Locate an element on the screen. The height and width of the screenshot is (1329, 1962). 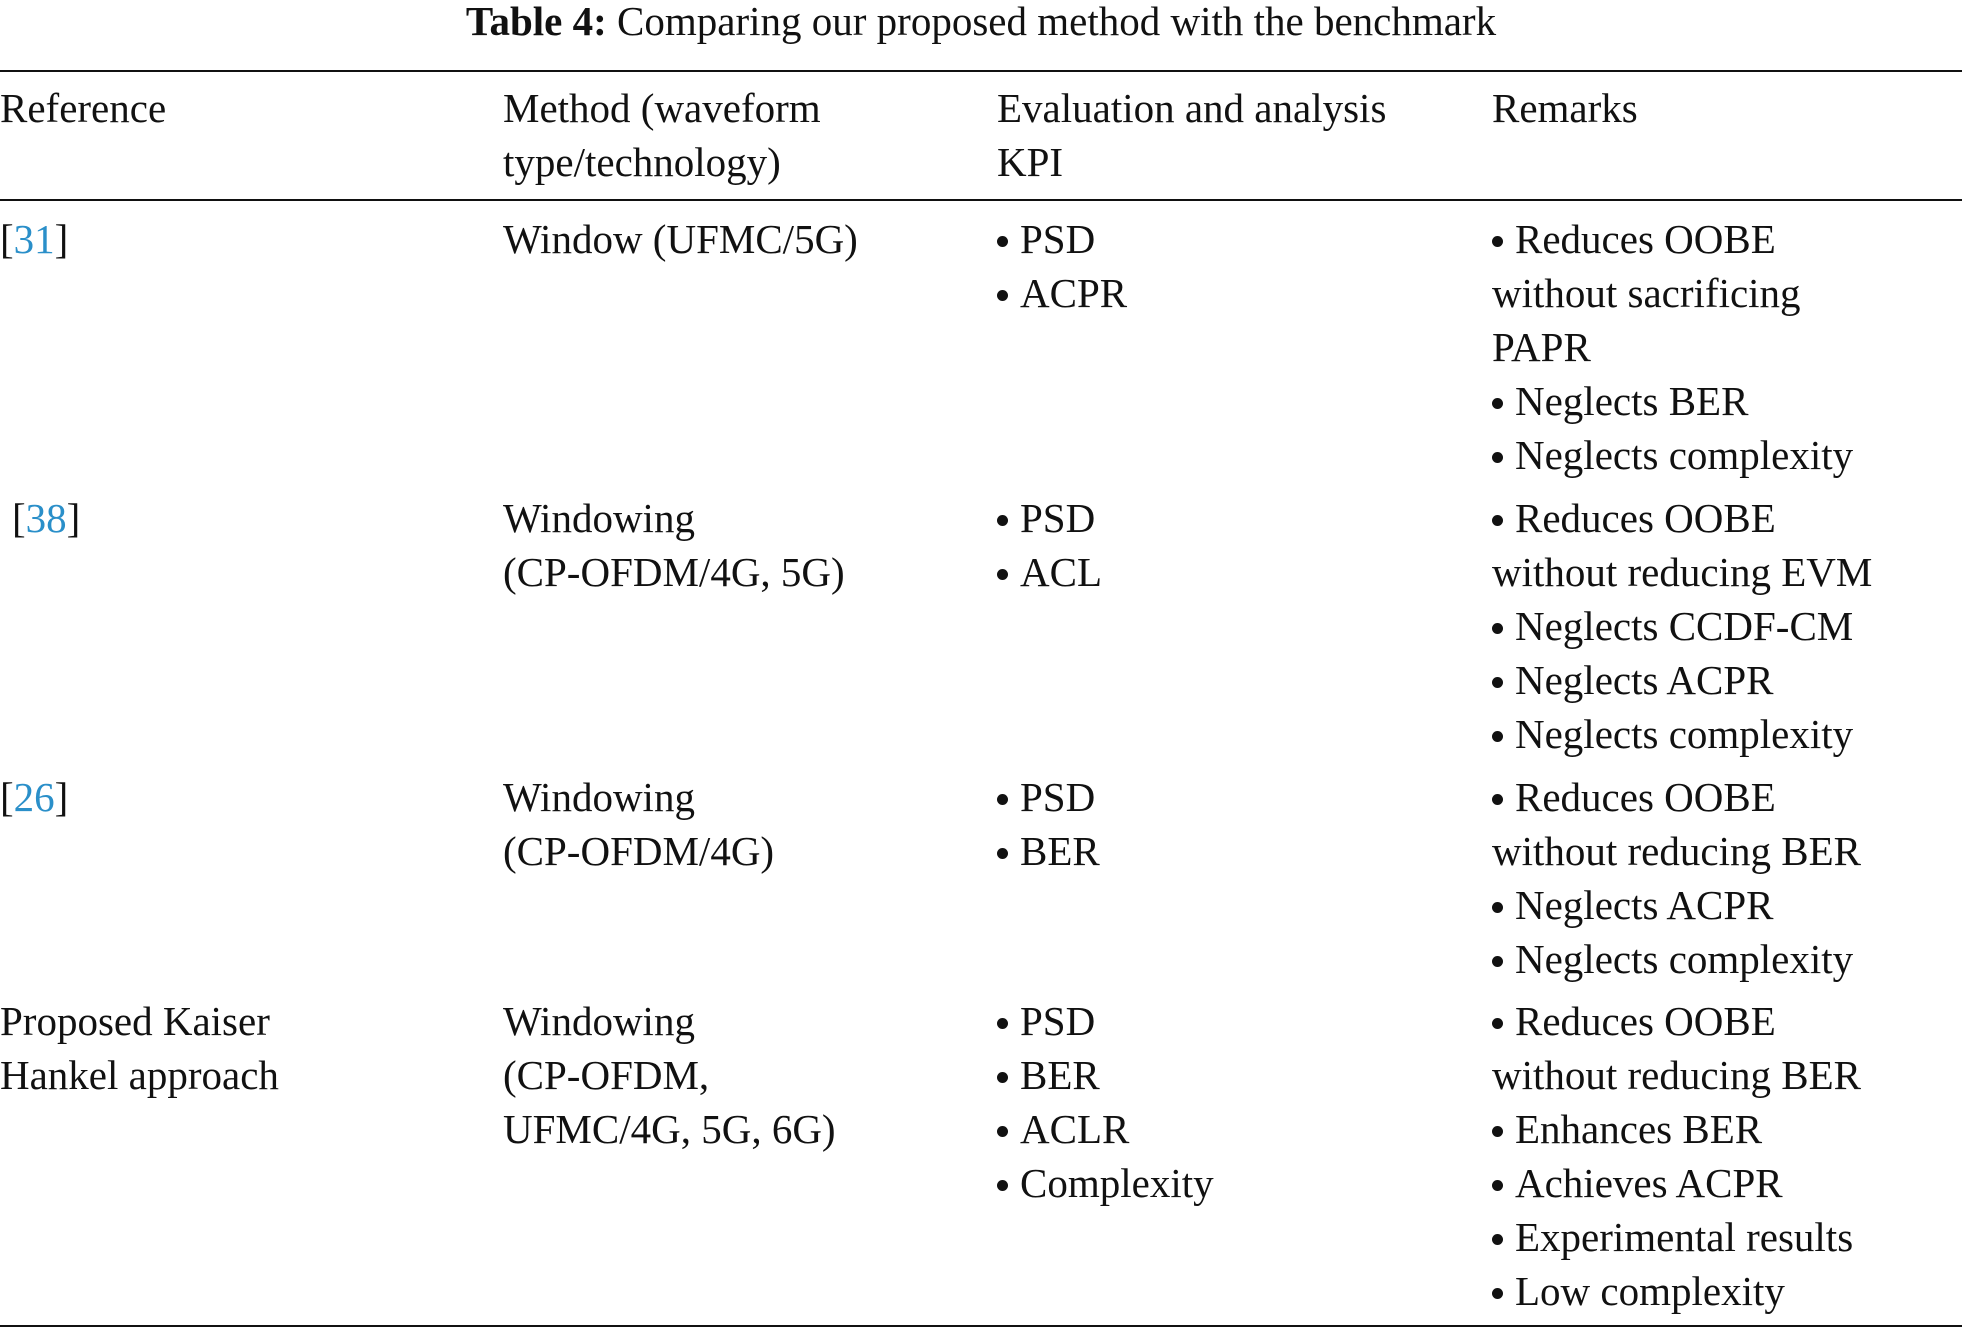
reference-line: [26] is located at coordinates (34, 797).